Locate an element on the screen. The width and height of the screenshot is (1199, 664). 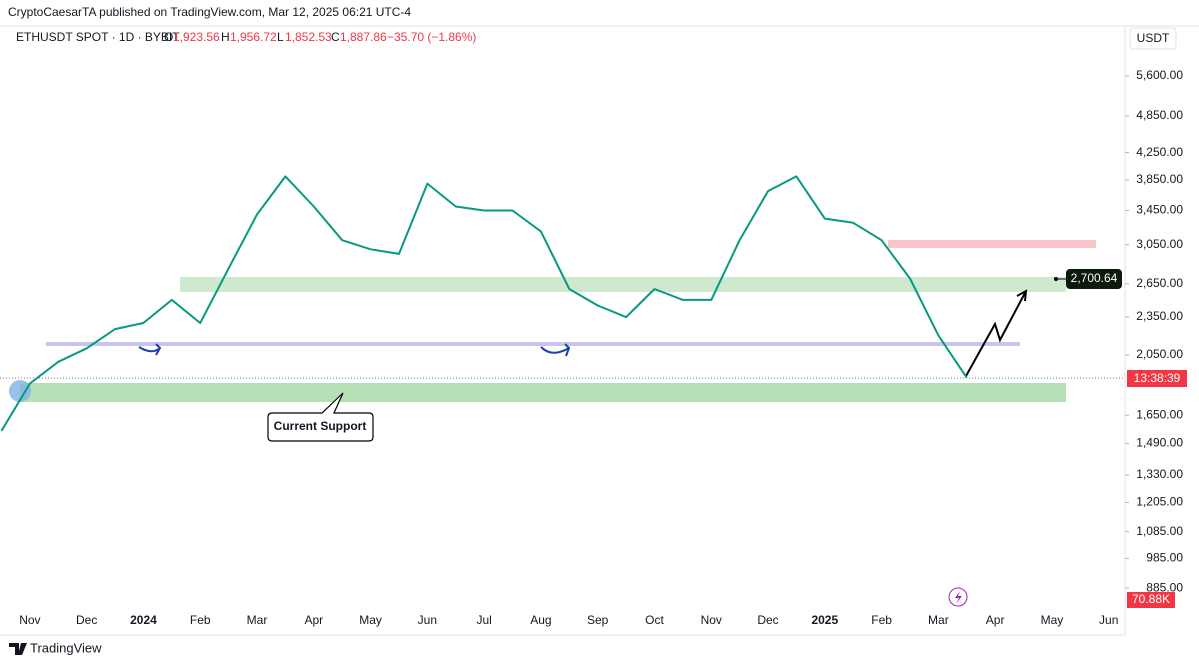
events-glyph is located at coordinates (958, 597).